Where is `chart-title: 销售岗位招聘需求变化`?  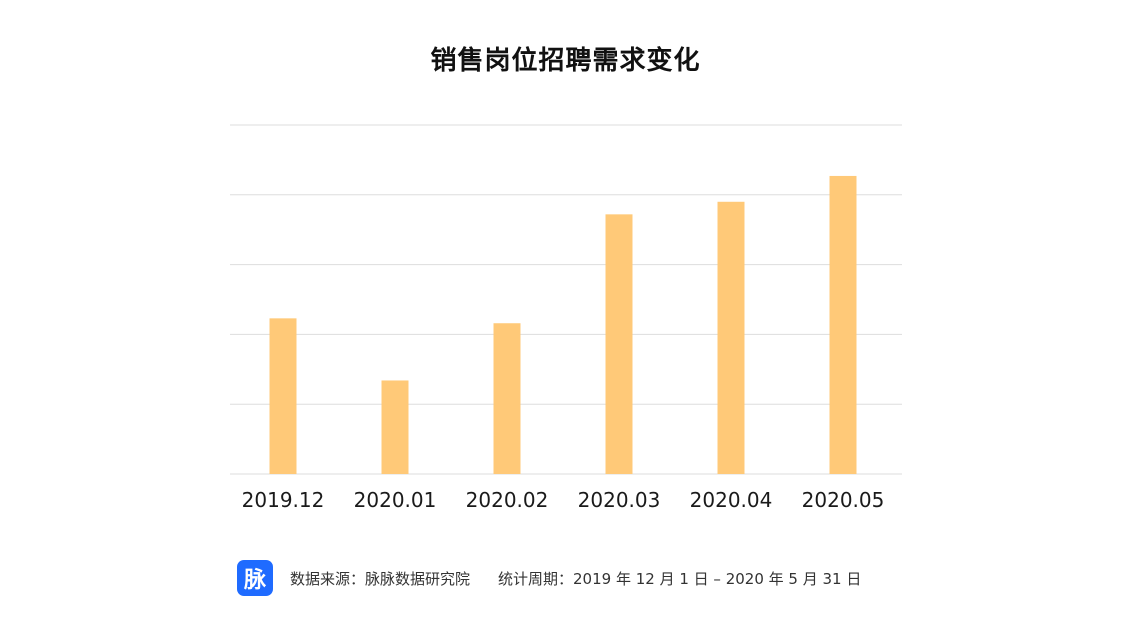
chart-title: 销售岗位招聘需求变化 is located at coordinates (565, 61).